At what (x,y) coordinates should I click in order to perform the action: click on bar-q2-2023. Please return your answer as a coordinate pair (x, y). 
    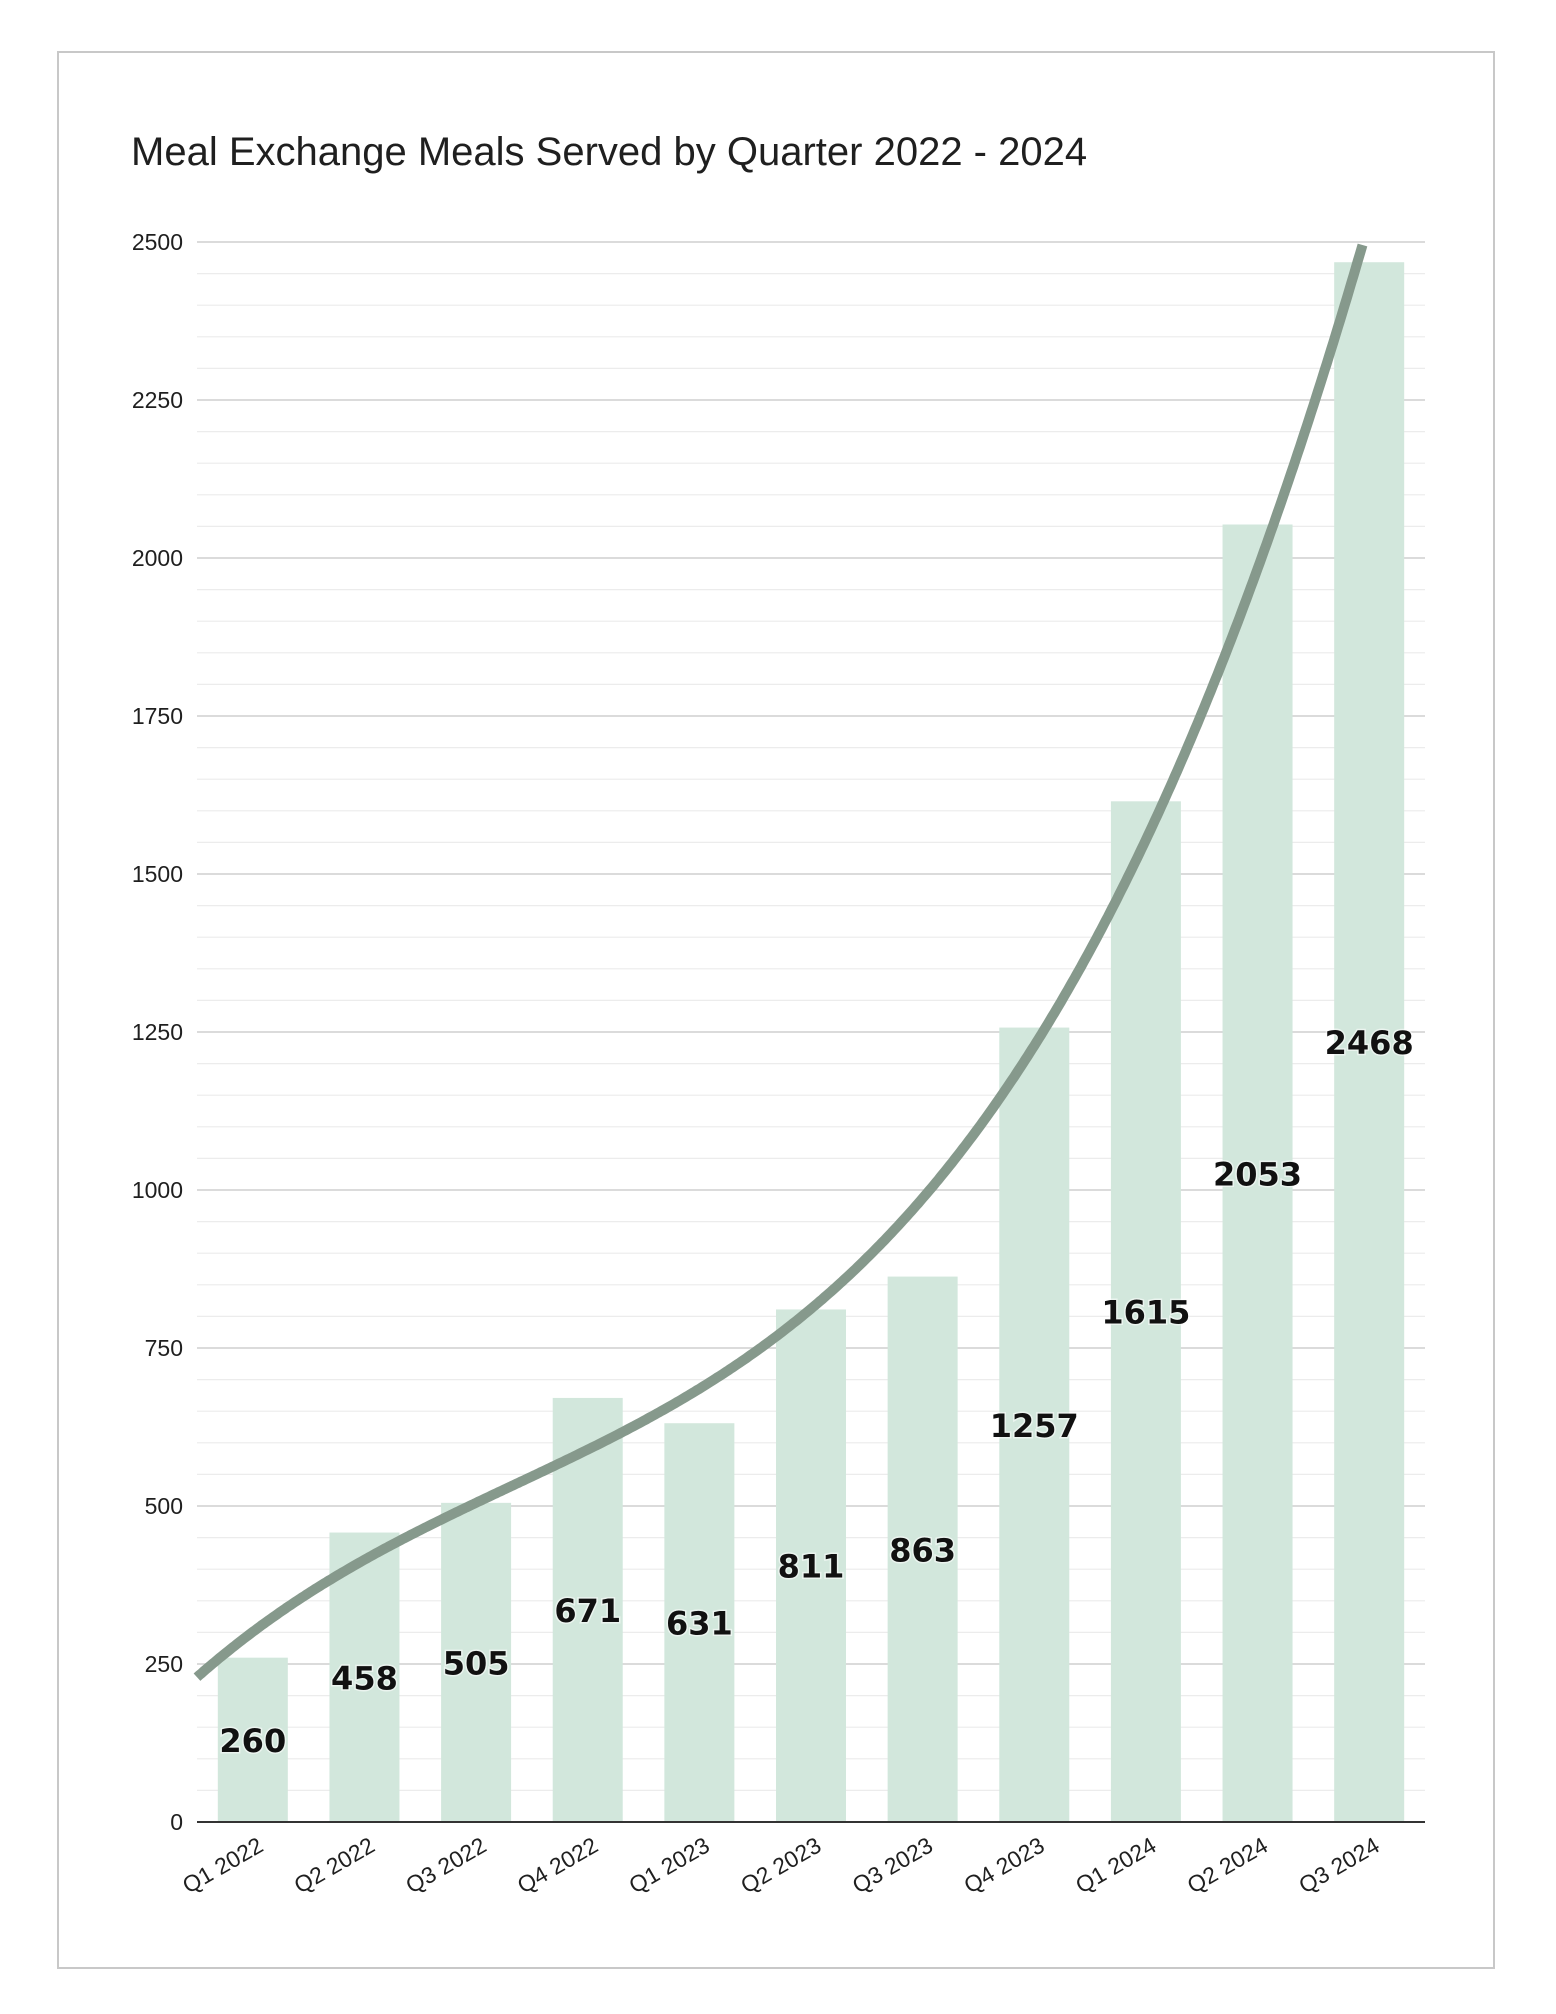
    Looking at the image, I should click on (811, 1565).